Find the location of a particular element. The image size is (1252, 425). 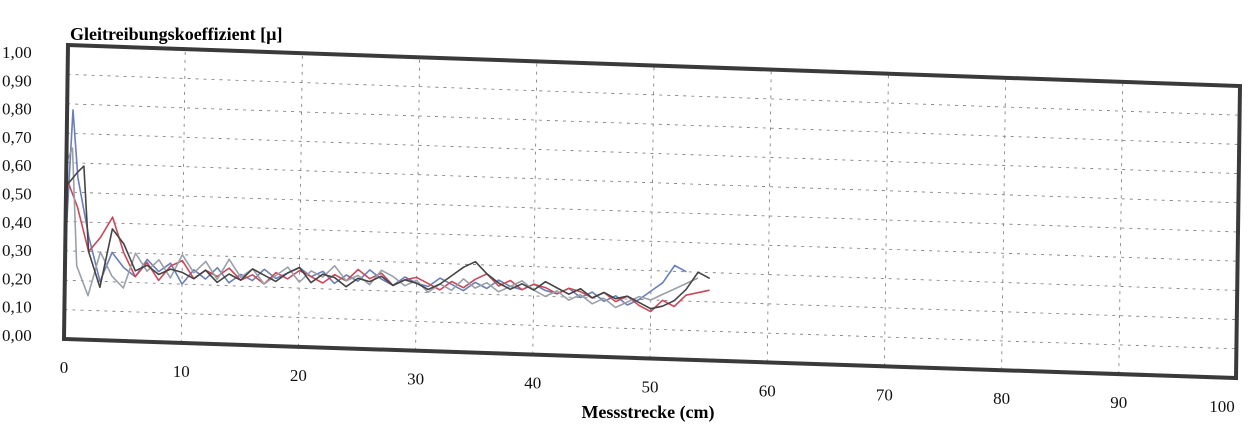

y-tick-label: 0,70 is located at coordinates (17, 137).